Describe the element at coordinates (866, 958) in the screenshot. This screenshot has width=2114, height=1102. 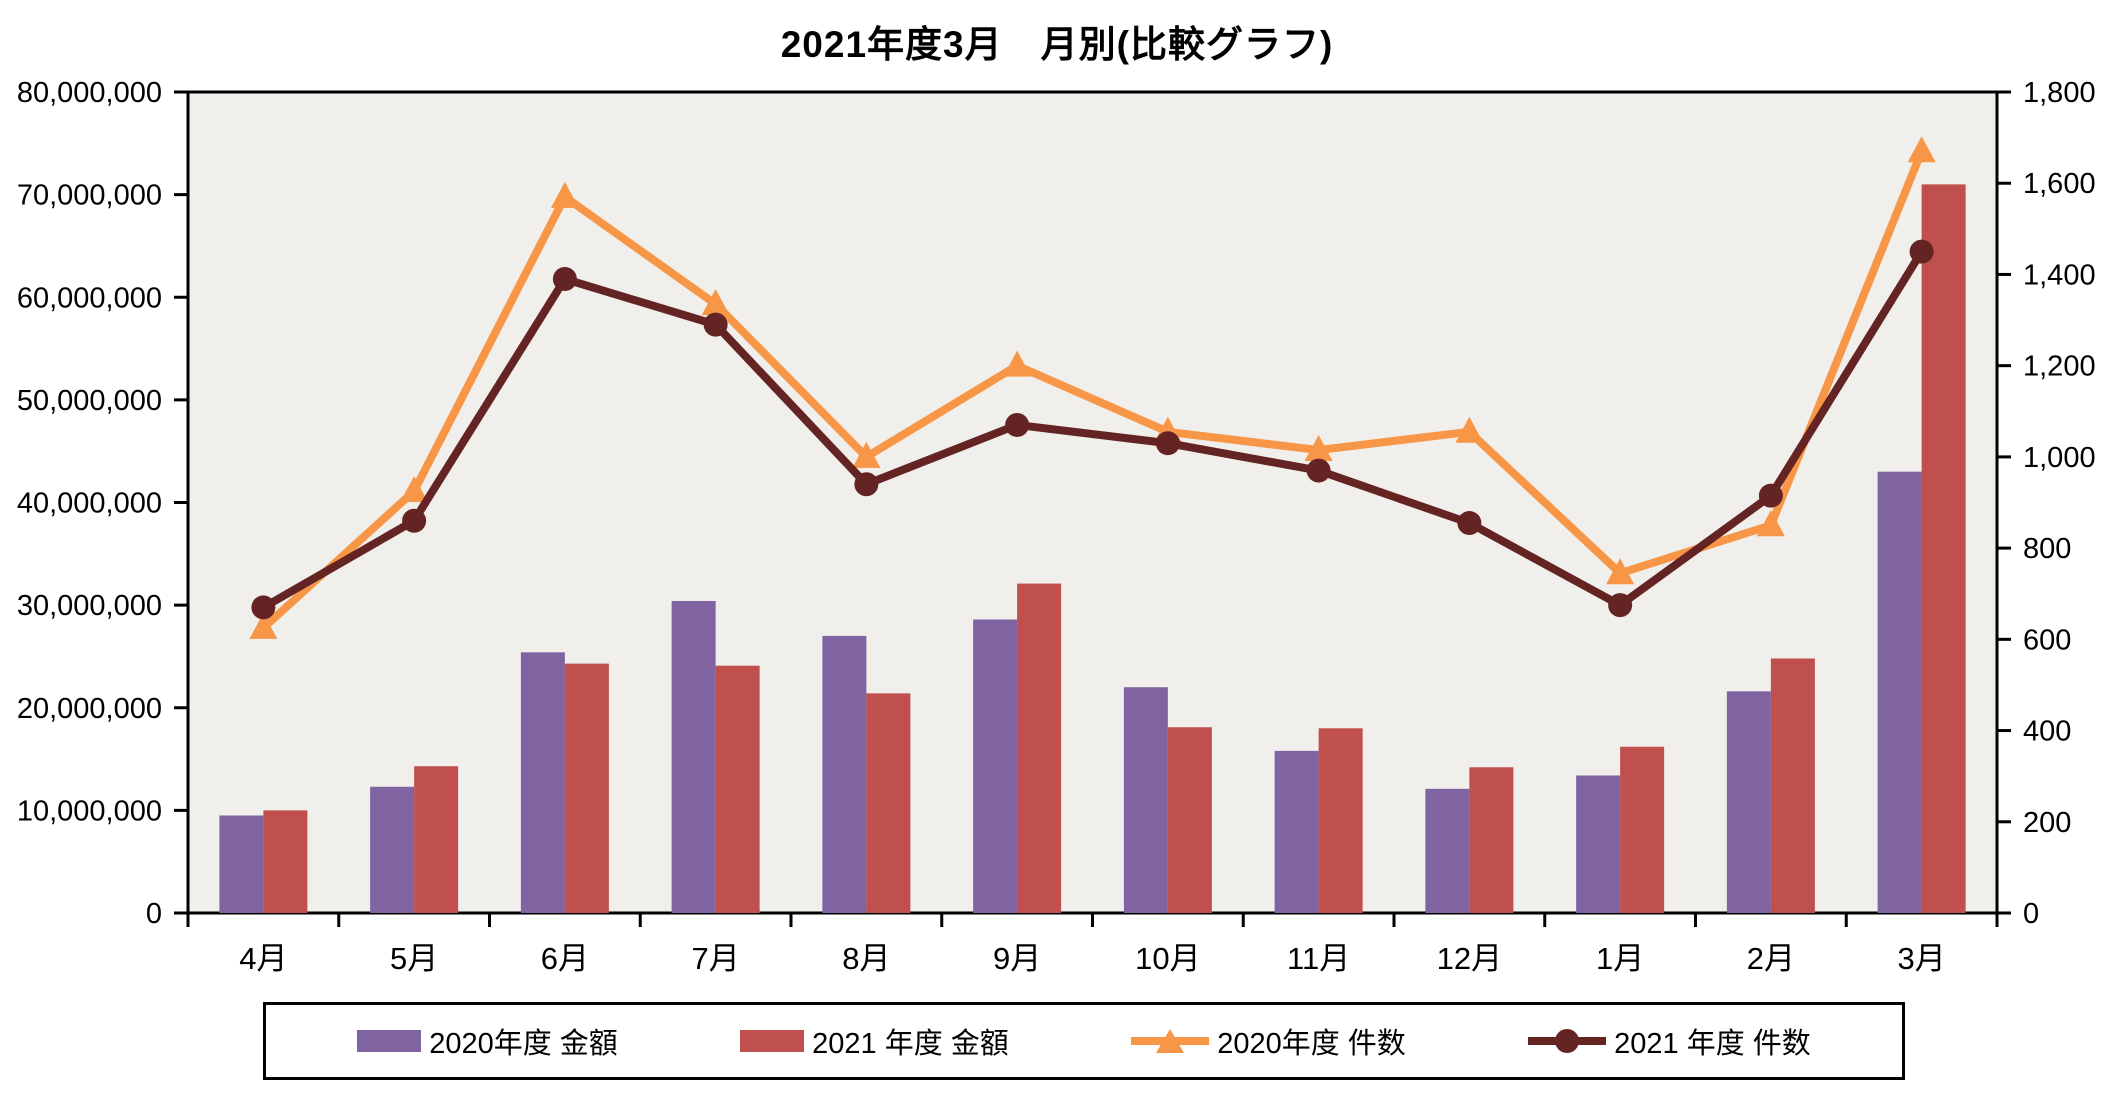
I see `x-axis-category-label: 8月` at that location.